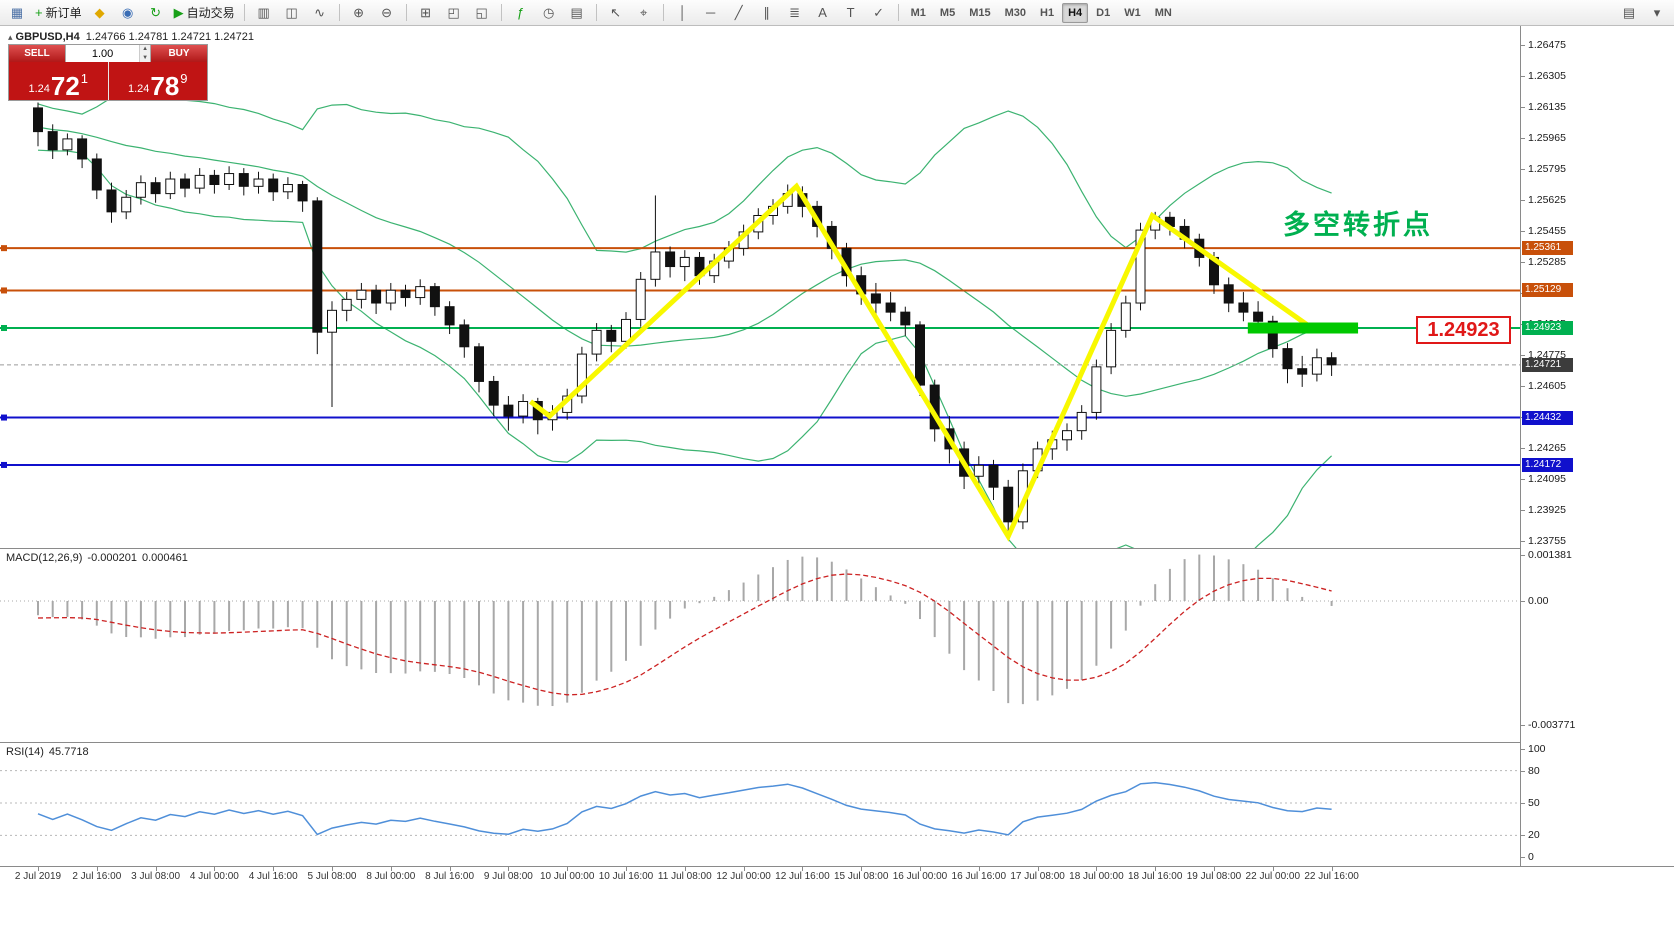 The height and width of the screenshot is (947, 1674). What do you see at coordinates (521, 13) in the screenshot?
I see `indicators-button: ƒ` at bounding box center [521, 13].